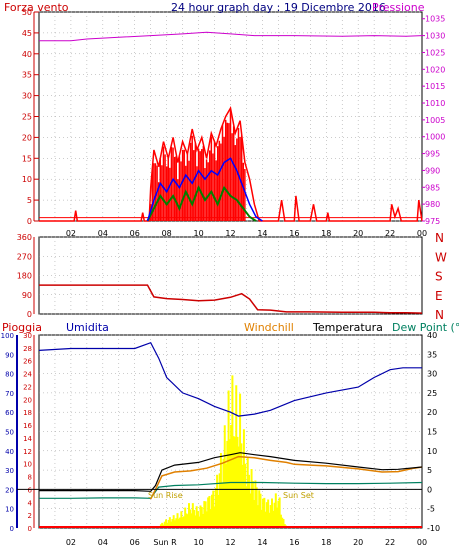 Image resolution: width=459 pixels, height=555 pixels. What do you see at coordinates (27, 362) in the screenshot?
I see `rain-tick-label: 26` at bounding box center [27, 362].